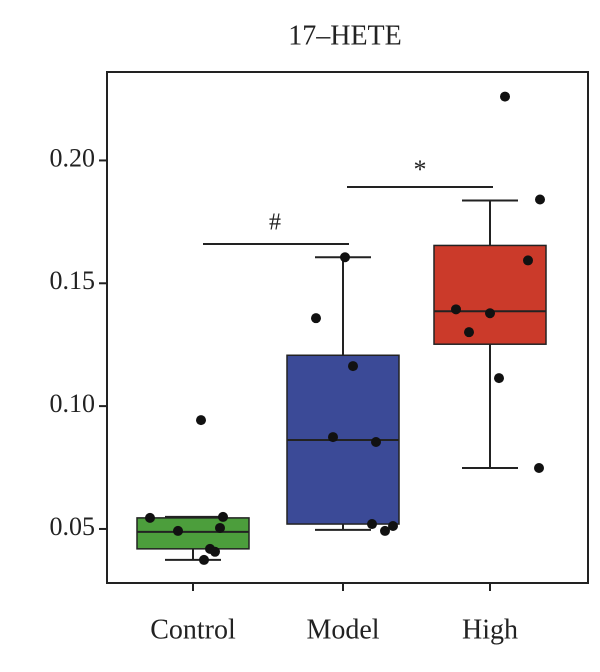 The image size is (600, 672). What do you see at coordinates (342, 629) in the screenshot?
I see `x-tick-label: Model` at bounding box center [342, 629].